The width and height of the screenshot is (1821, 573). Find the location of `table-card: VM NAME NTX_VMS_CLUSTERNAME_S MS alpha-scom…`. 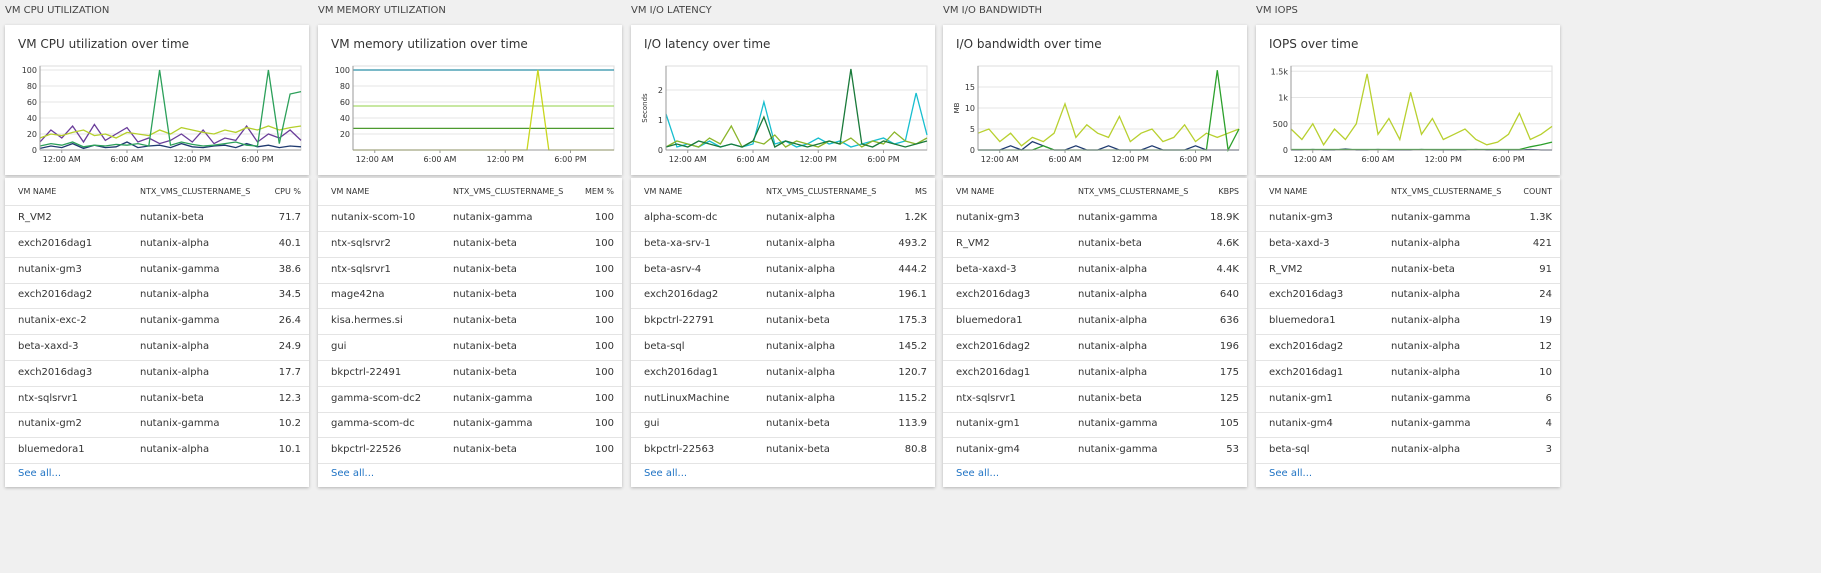

table-card: VM NAME NTX_VMS_CLUSTERNAME_S MS alpha-scom… is located at coordinates (783, 332).